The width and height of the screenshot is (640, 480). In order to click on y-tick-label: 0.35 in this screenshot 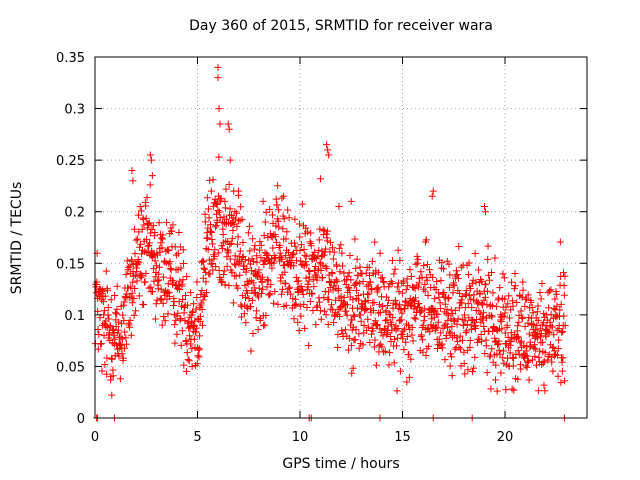, I will do `click(70, 58)`.